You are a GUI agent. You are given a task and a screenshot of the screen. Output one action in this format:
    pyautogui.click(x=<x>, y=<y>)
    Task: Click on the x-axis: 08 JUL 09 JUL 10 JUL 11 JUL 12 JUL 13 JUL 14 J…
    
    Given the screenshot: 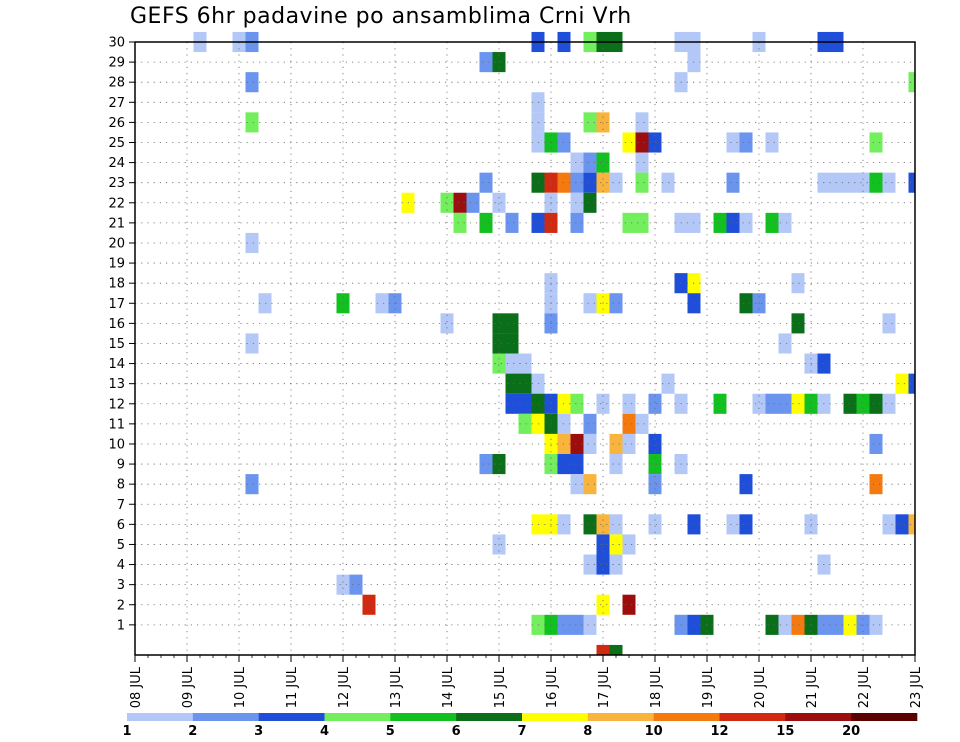 What is the action you would take?
    pyautogui.click(x=526, y=681)
    